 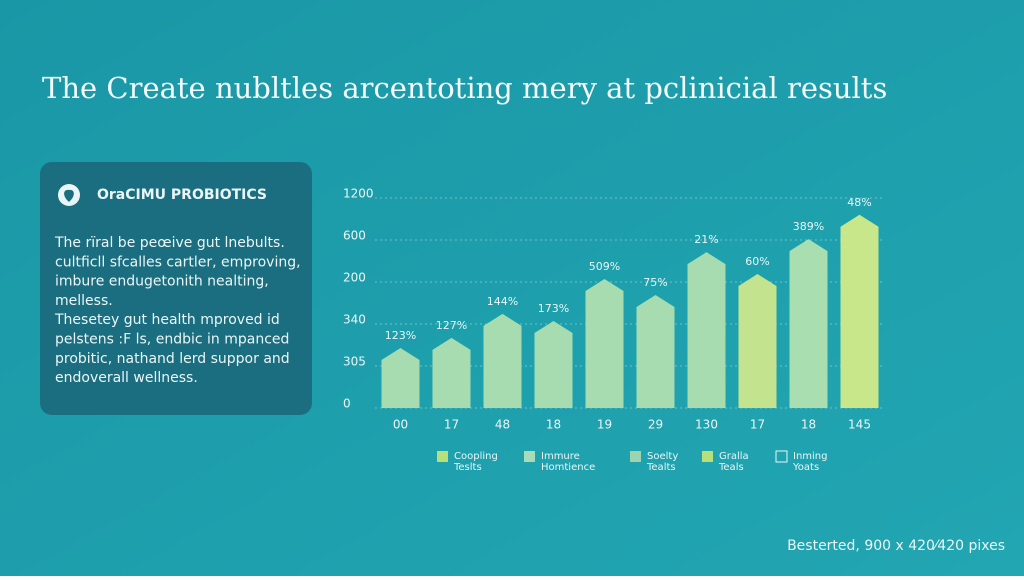 I want to click on legend-label: Teslts, so click(x=467, y=467).